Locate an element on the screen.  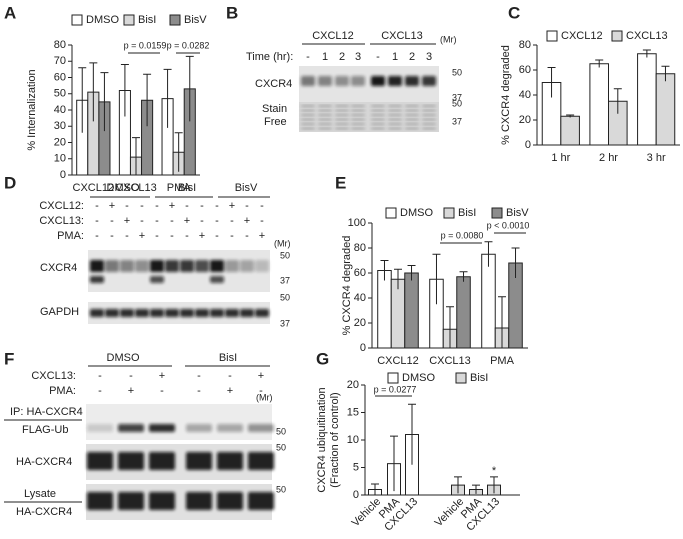
x-tick-label: PMA is located at coordinates (179, 188).